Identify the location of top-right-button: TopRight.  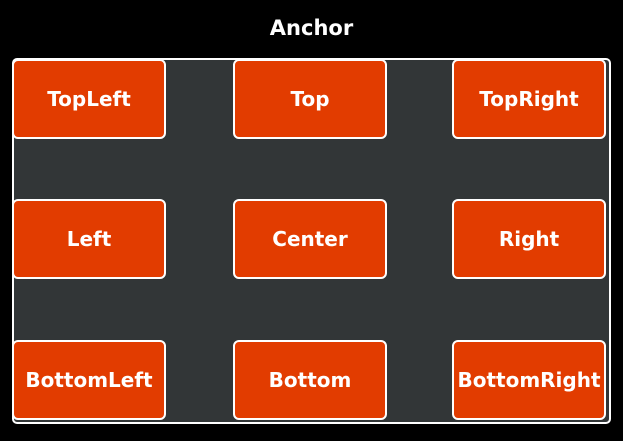
(529, 99).